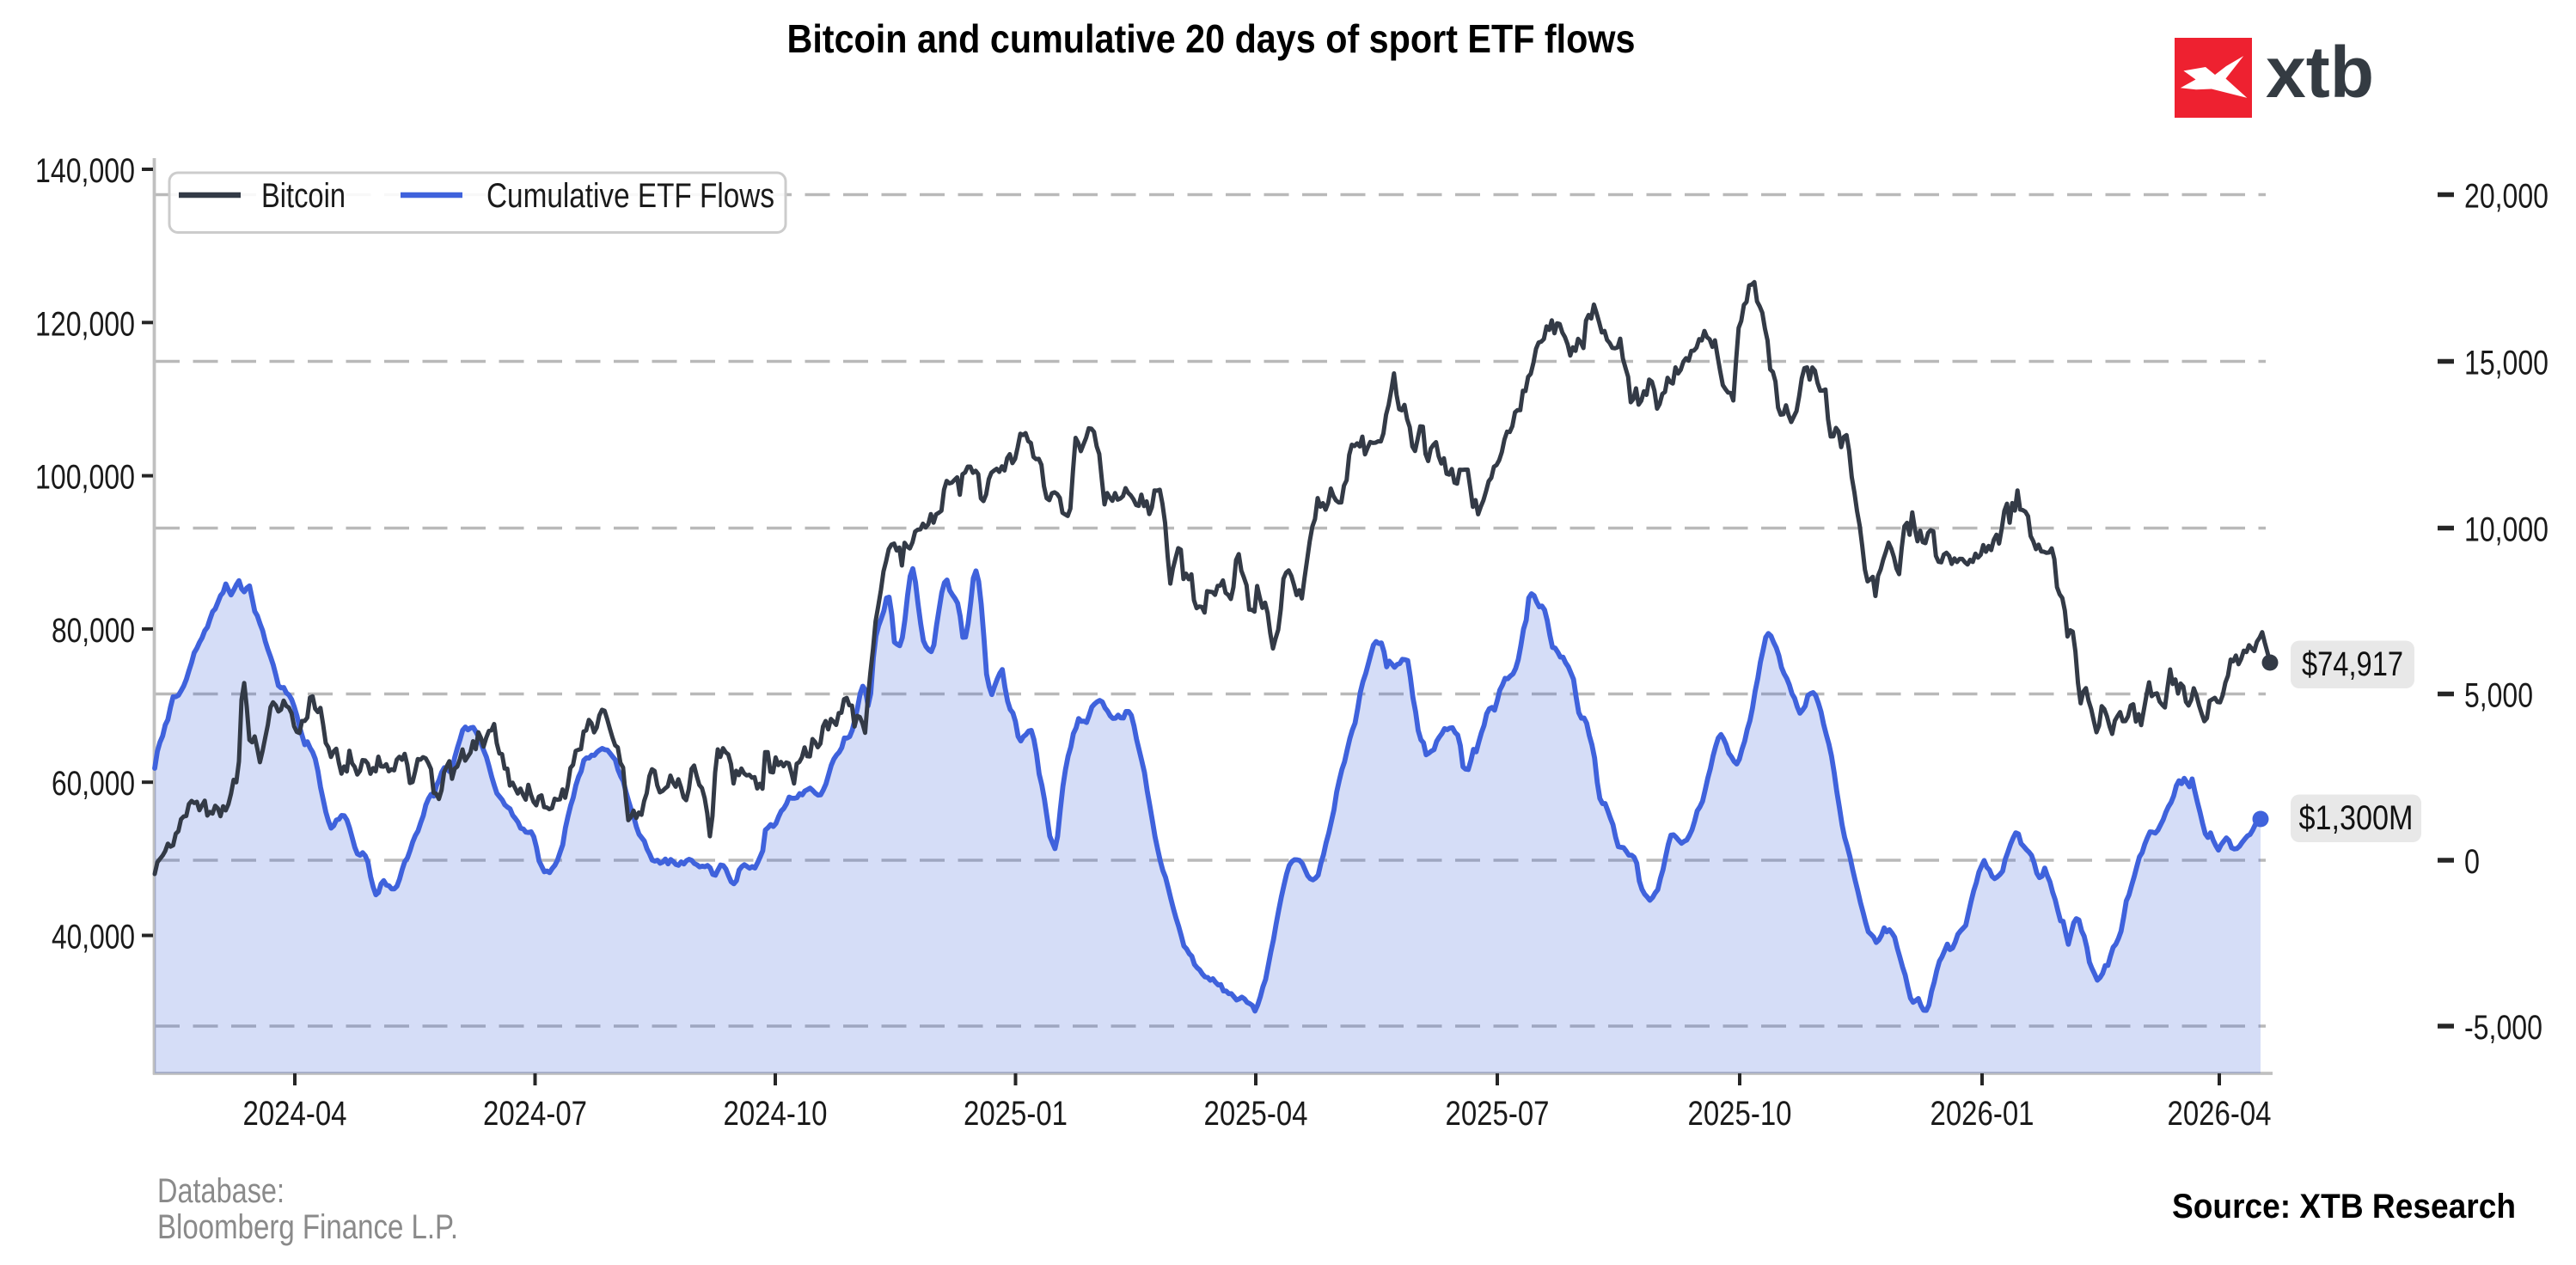 This screenshot has width=2576, height=1265. Describe the element at coordinates (2344, 1206) in the screenshot. I see `svg-text: Source: XTB Research` at that location.